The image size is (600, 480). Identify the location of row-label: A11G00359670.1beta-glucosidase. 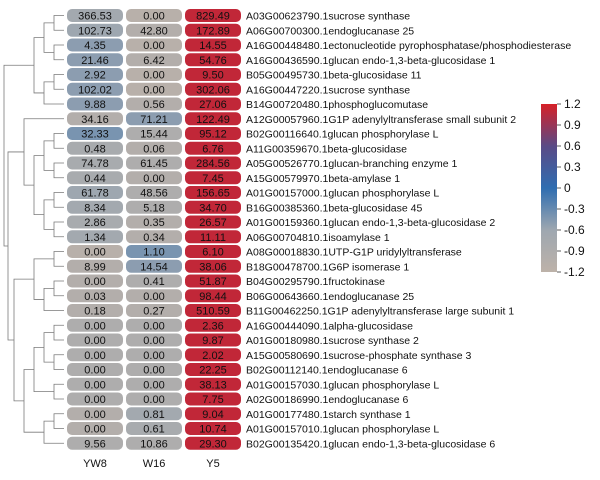
(326, 149).